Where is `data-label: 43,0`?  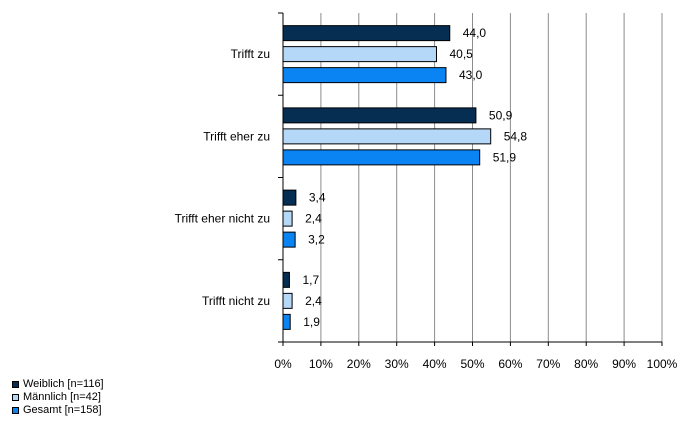
data-label: 43,0 is located at coordinates (471, 75).